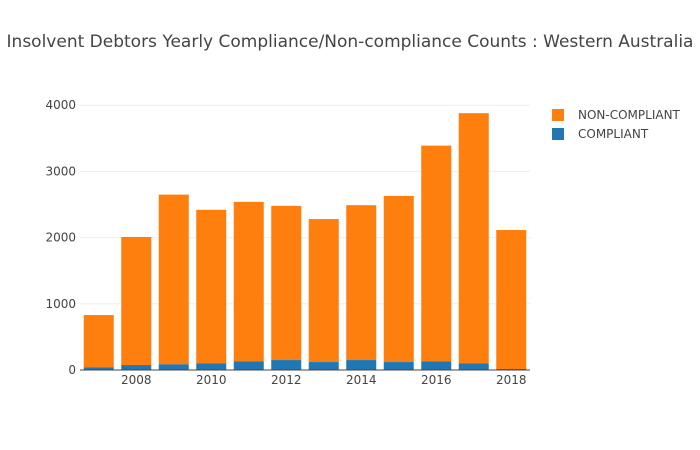 The height and width of the screenshot is (450, 700). Describe the element at coordinates (72, 370) in the screenshot. I see `y-tick-label: 0` at that location.